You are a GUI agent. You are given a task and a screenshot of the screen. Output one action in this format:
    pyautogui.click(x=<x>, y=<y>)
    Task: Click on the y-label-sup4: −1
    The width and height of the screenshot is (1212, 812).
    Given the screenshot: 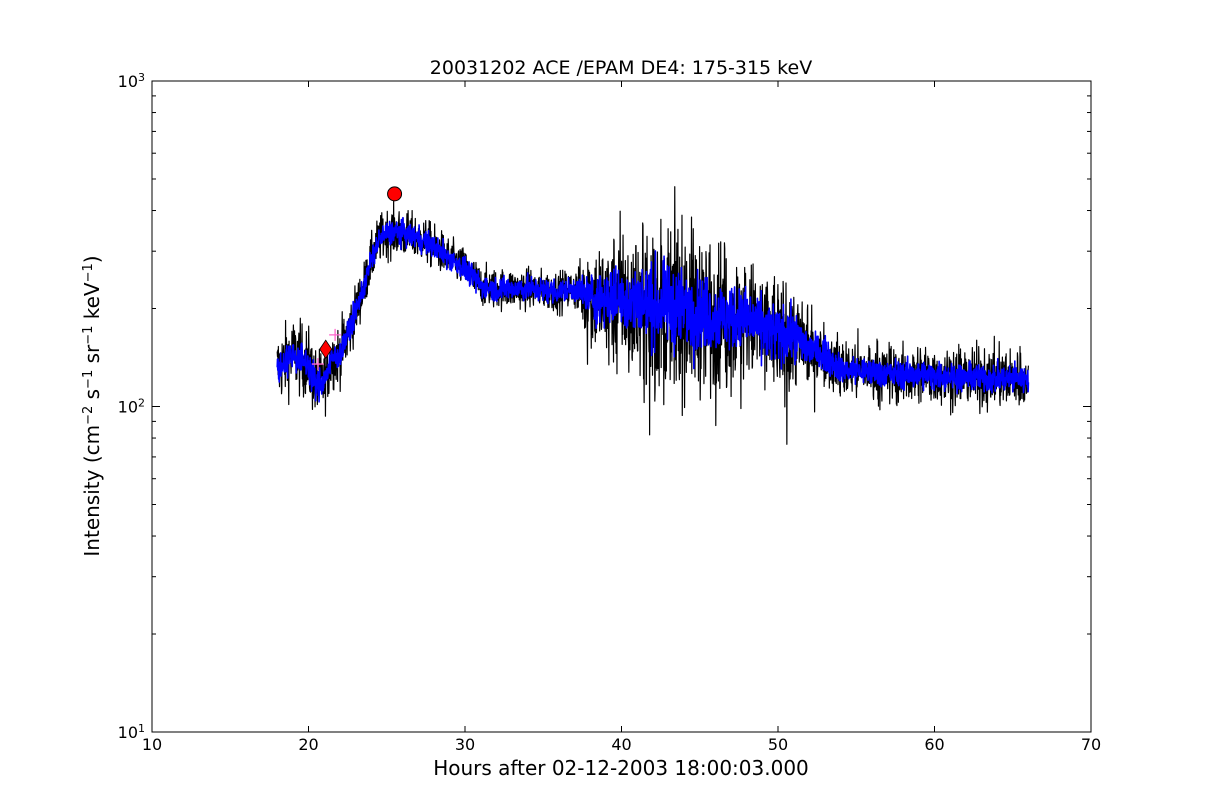 What is the action you would take?
    pyautogui.click(x=88, y=272)
    